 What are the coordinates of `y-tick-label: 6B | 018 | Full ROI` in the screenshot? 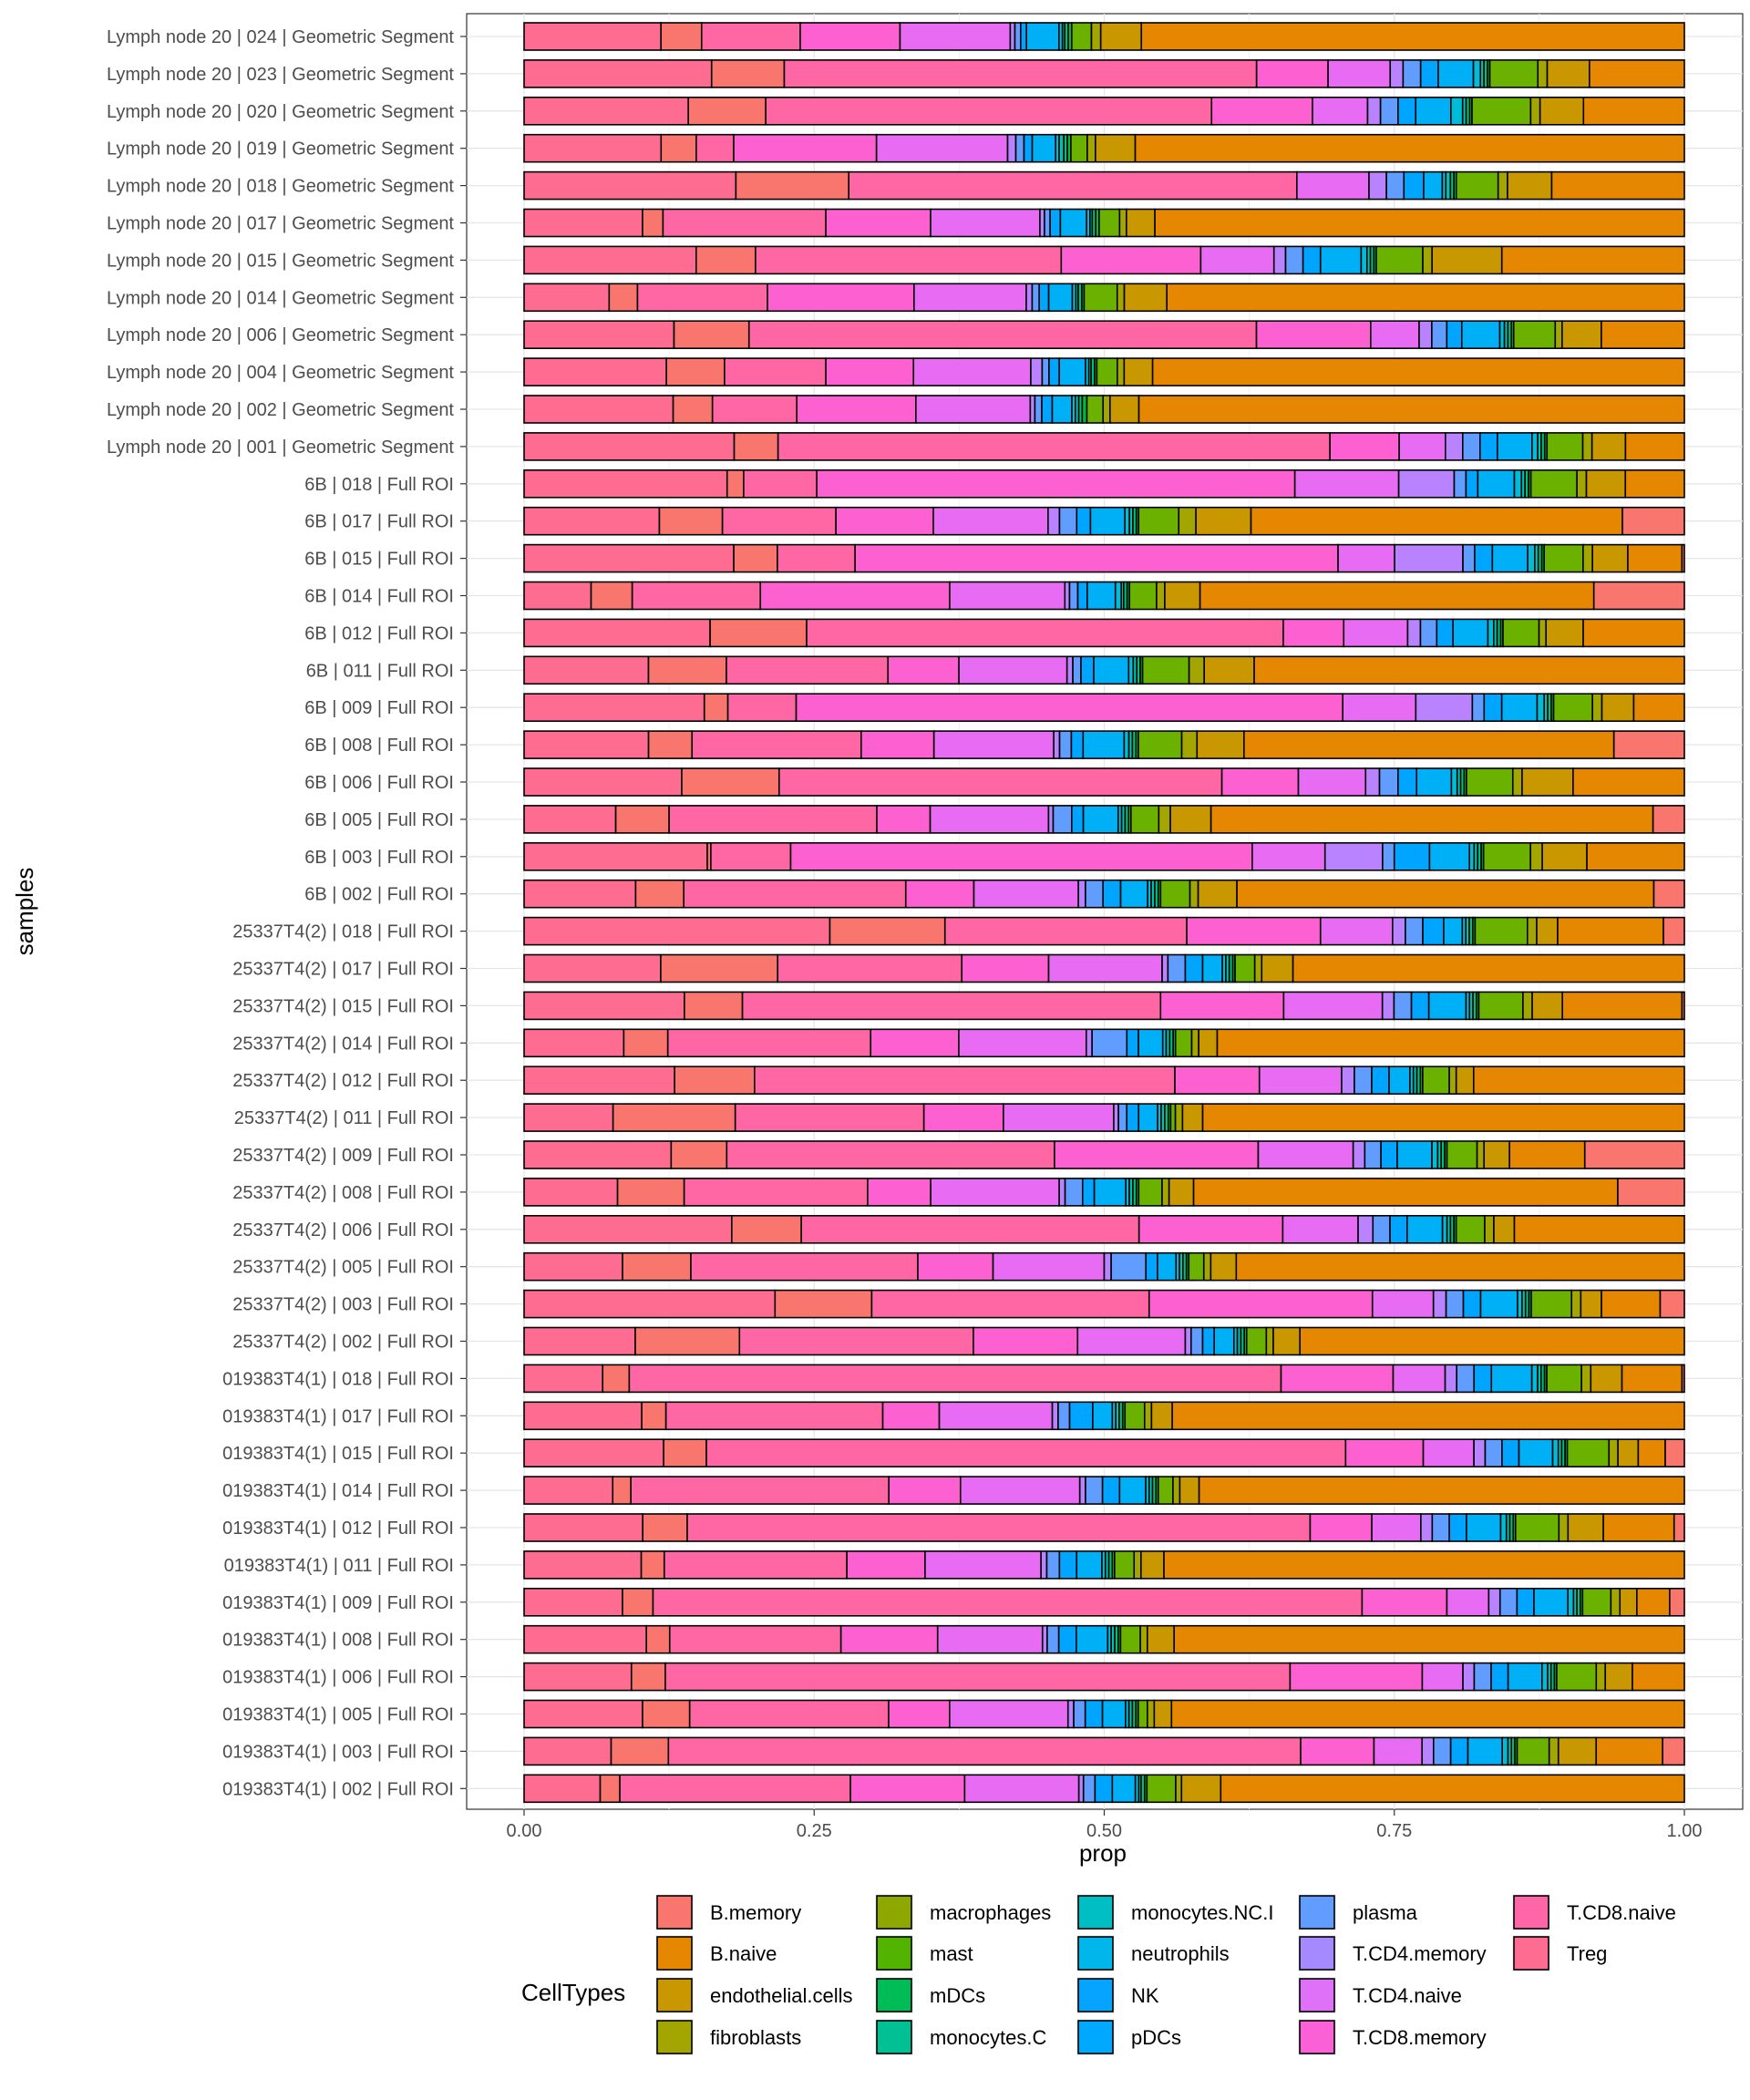 It's located at (379, 485).